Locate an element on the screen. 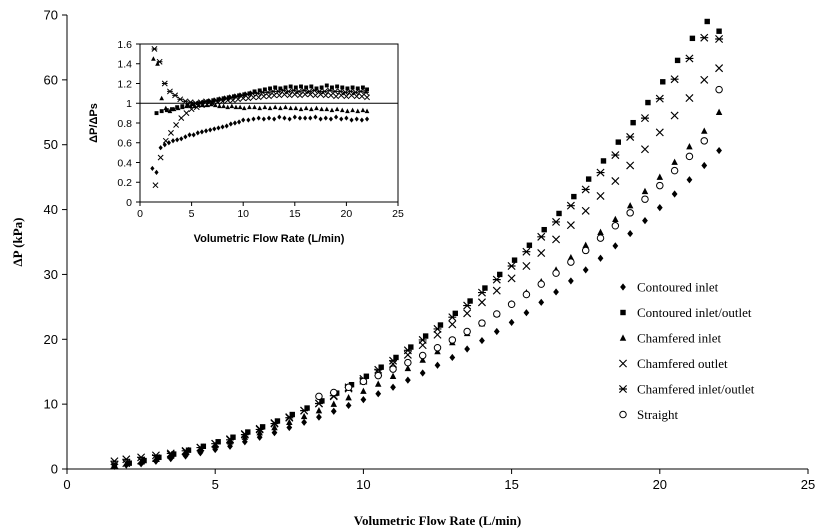 Image resolution: width=815 pixels, height=530 pixels. main-y-tick-label: 50 is located at coordinates (51, 144).